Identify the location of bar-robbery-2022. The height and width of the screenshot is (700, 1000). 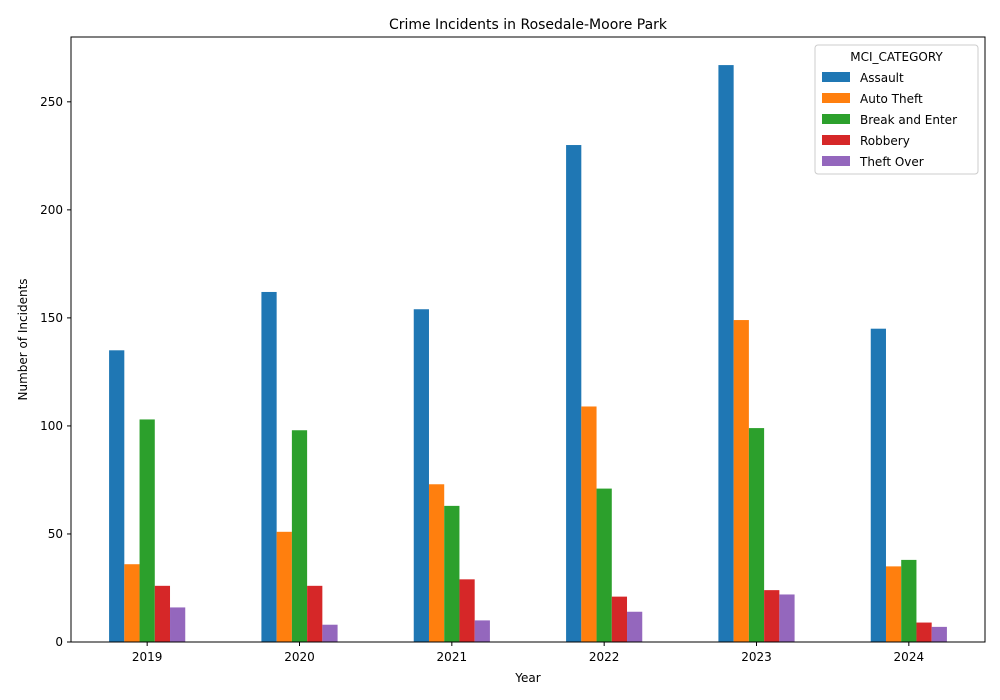
(619, 619).